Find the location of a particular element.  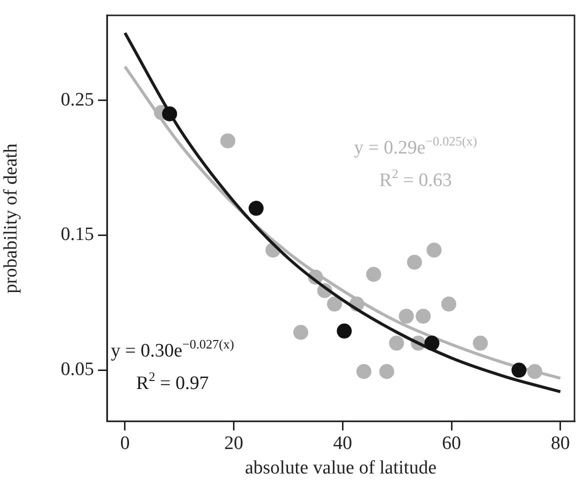

y-tick-label: 0.15 is located at coordinates (77, 235).